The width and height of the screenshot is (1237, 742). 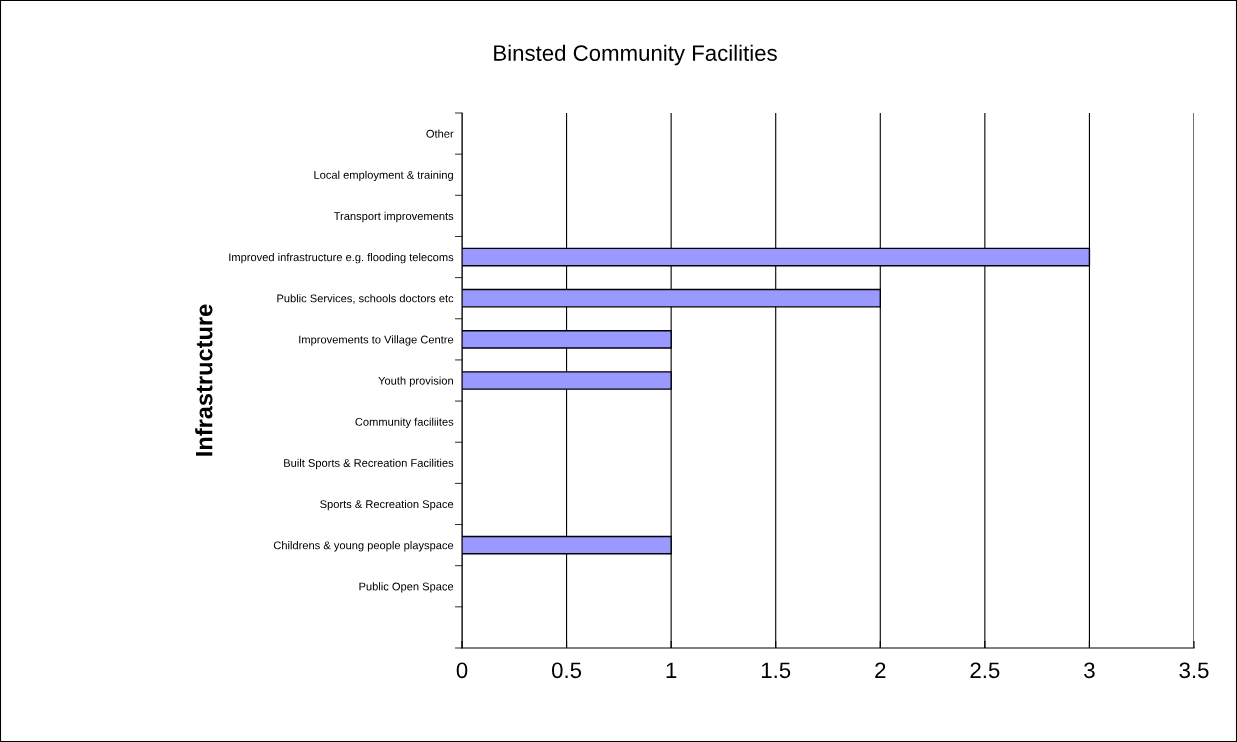 I want to click on y-tick-label: Sports & Recreation Space, so click(x=387, y=505).